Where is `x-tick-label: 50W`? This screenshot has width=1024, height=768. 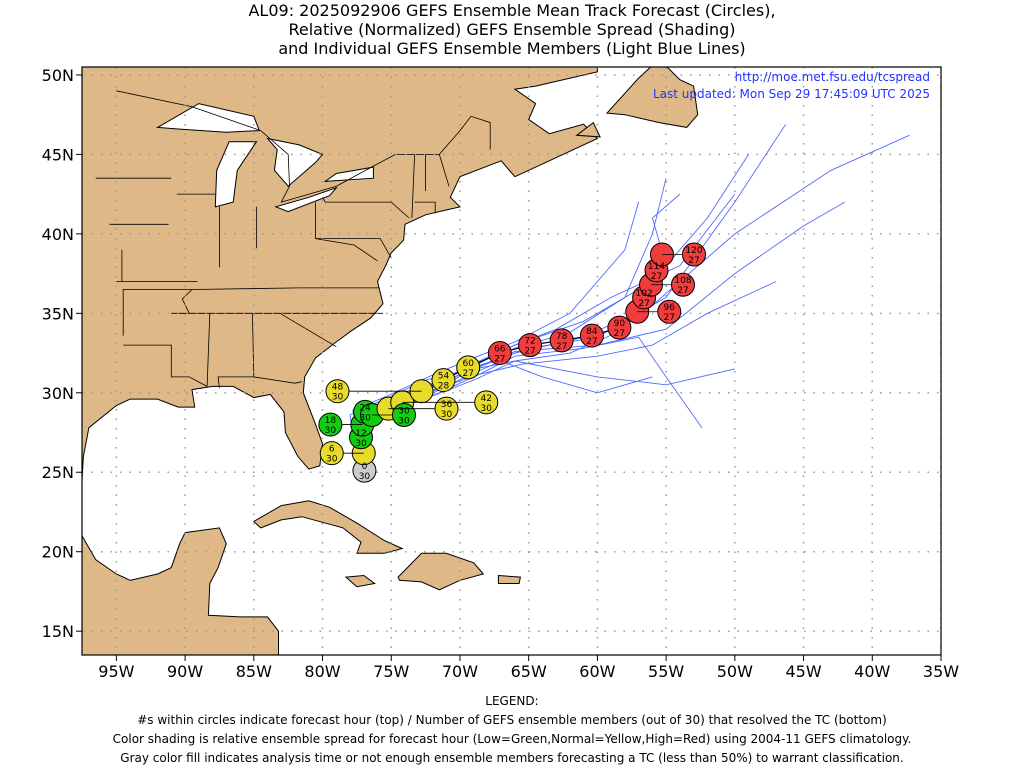 x-tick-label: 50W is located at coordinates (735, 671).